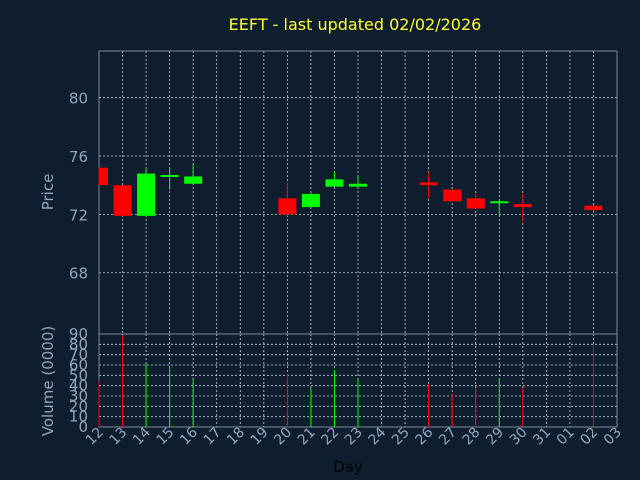  I want to click on chart-title: EEFT - last updated 02/02/2026, so click(355, 24).